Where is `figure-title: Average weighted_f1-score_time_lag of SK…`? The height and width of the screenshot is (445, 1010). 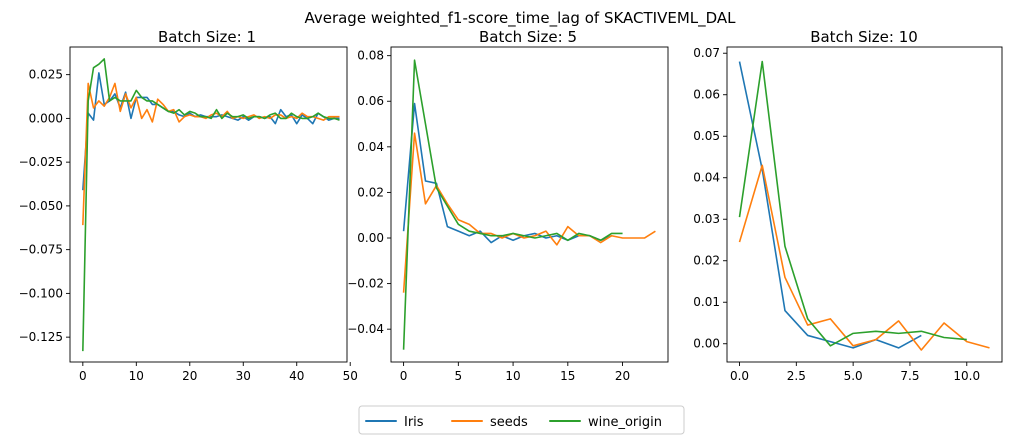 figure-title: Average weighted_f1-score_time_lag of SK… is located at coordinates (520, 18).